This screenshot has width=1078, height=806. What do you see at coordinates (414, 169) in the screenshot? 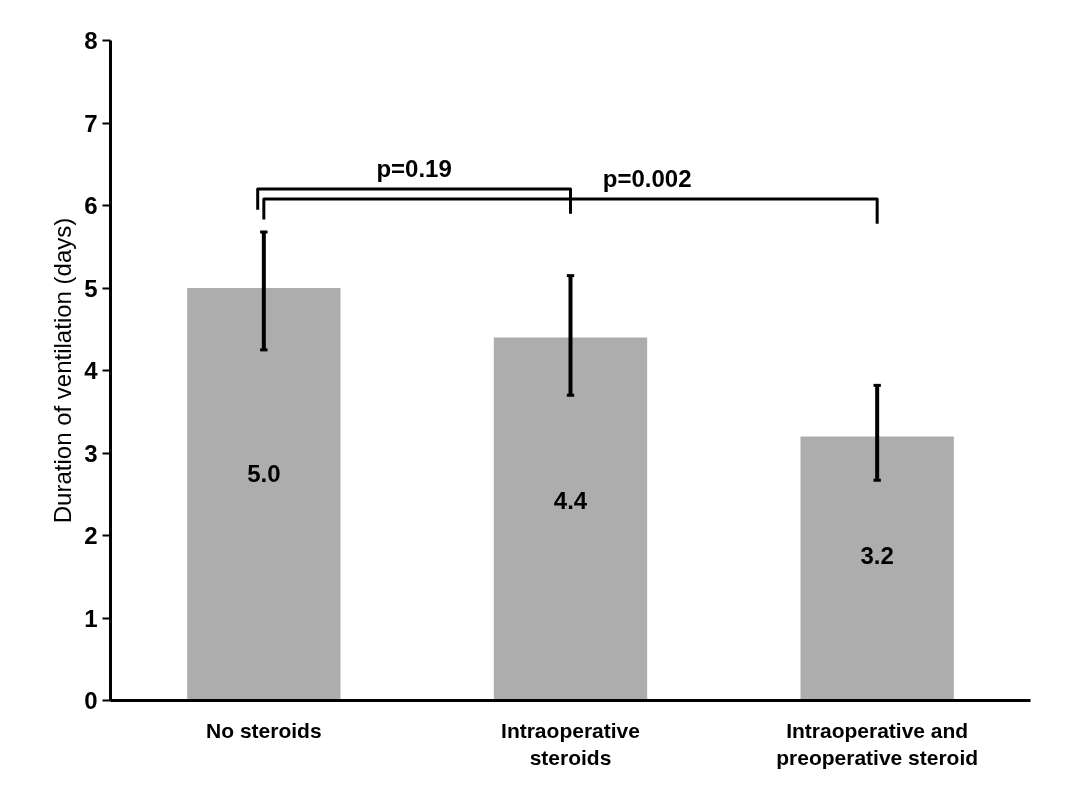
I see `annotation: p=0.19` at bounding box center [414, 169].